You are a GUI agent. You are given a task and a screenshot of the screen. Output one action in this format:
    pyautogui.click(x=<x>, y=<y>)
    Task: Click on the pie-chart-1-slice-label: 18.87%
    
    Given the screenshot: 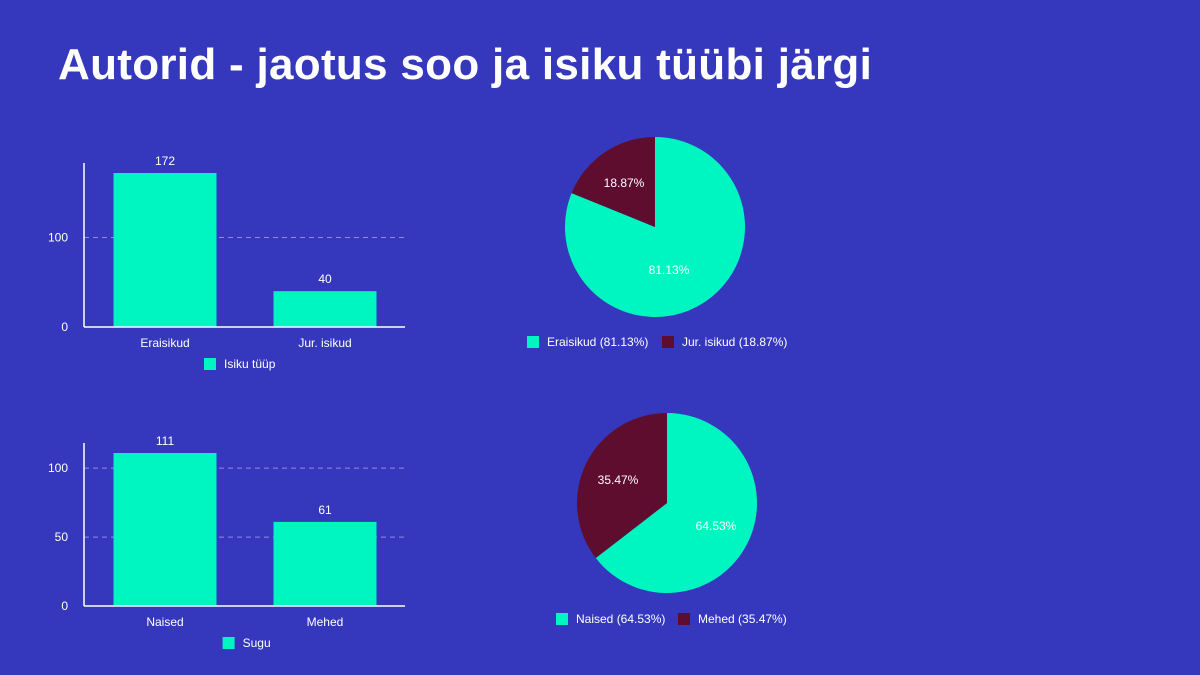 What is the action you would take?
    pyautogui.click(x=624, y=183)
    